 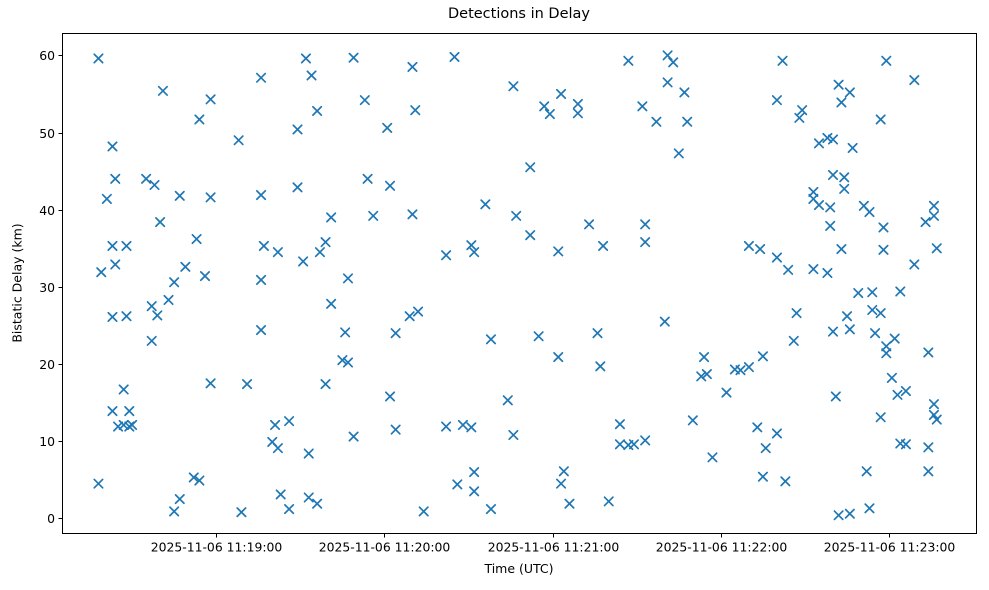 What do you see at coordinates (47, 441) in the screenshot?
I see `y-tick-label: 10` at bounding box center [47, 441].